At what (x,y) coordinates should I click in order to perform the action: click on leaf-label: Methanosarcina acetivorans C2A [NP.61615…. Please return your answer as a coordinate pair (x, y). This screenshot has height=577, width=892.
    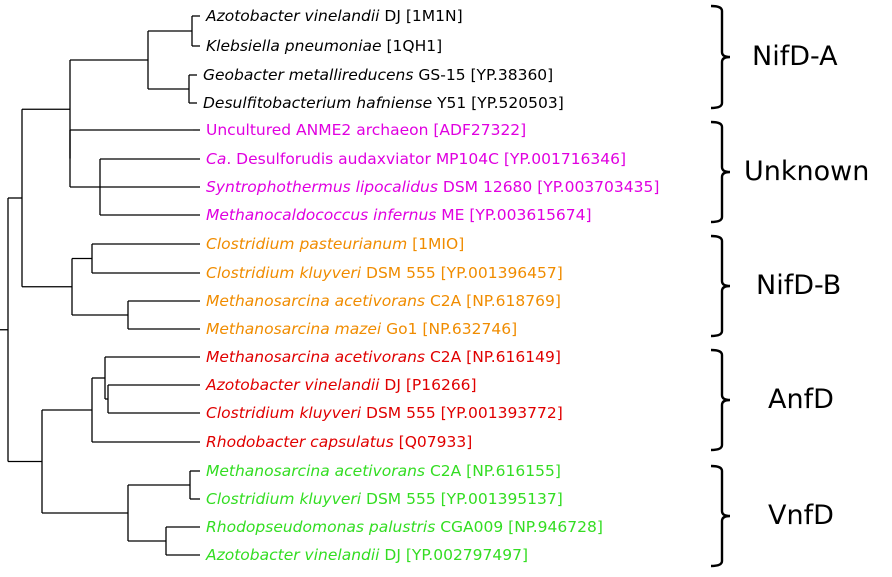
    Looking at the image, I should click on (383, 471).